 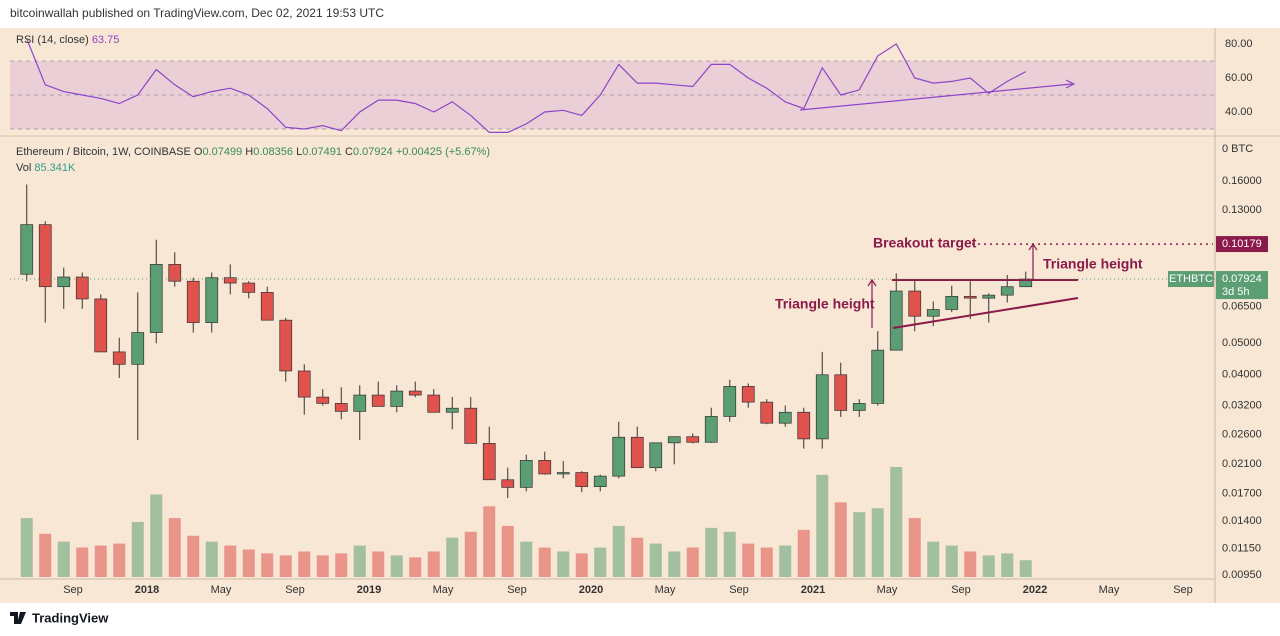 I want to click on ohlc-value: 0.07499, so click(x=222, y=152).